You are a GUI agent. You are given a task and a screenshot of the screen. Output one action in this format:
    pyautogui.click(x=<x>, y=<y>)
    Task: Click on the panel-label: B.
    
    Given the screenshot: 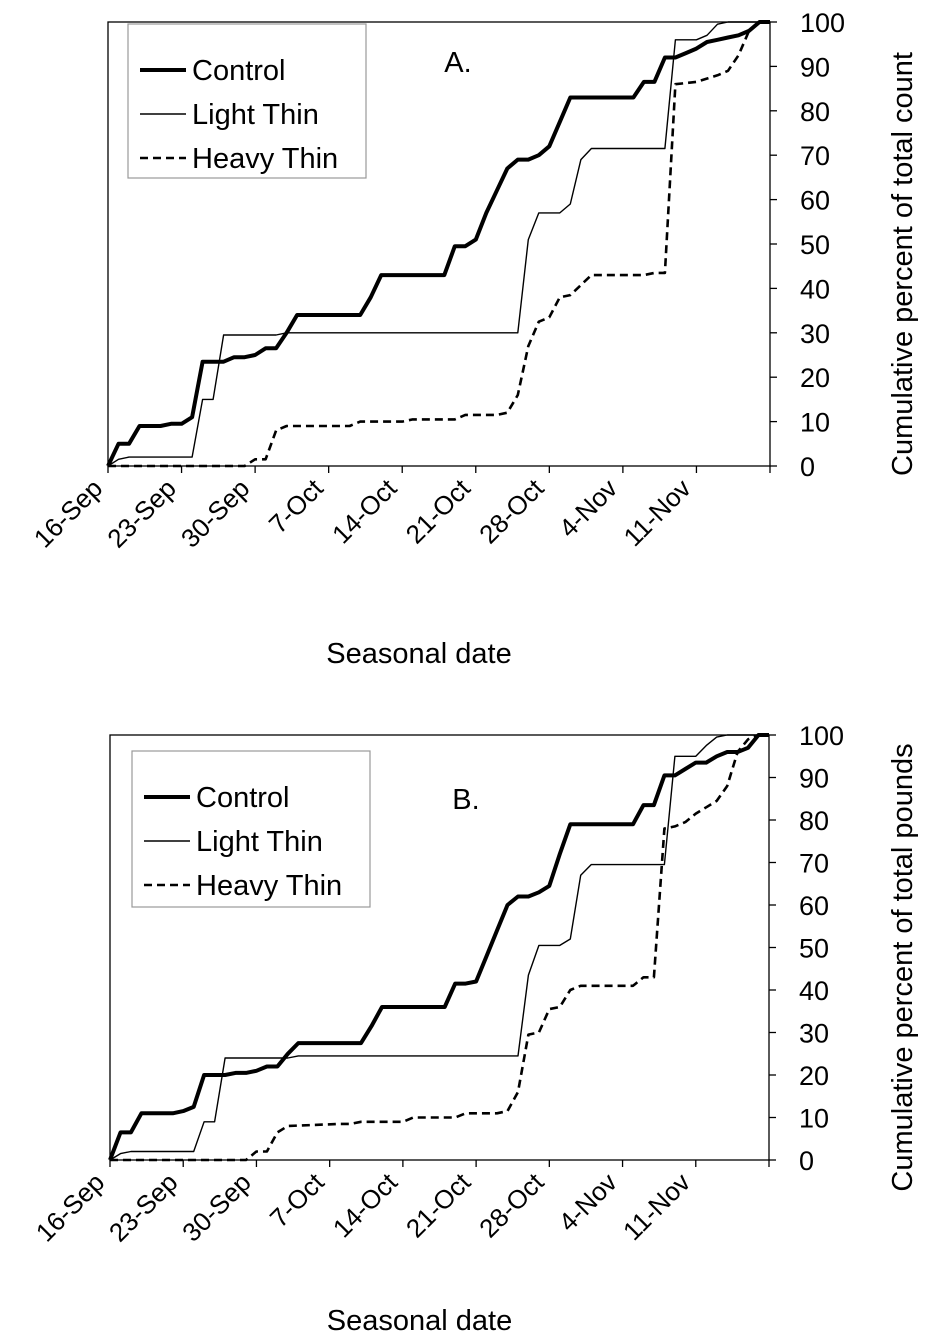 What is the action you would take?
    pyautogui.click(x=465, y=800)
    